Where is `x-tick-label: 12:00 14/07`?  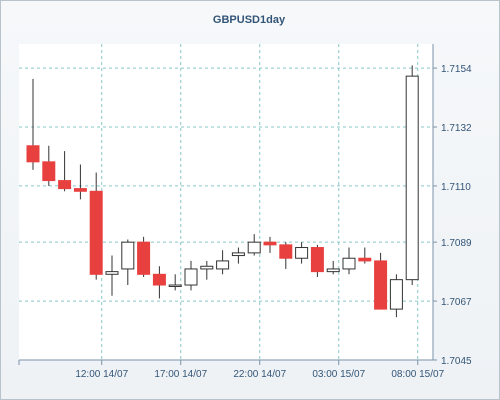 x-tick-label: 12:00 14/07 is located at coordinates (101, 374).